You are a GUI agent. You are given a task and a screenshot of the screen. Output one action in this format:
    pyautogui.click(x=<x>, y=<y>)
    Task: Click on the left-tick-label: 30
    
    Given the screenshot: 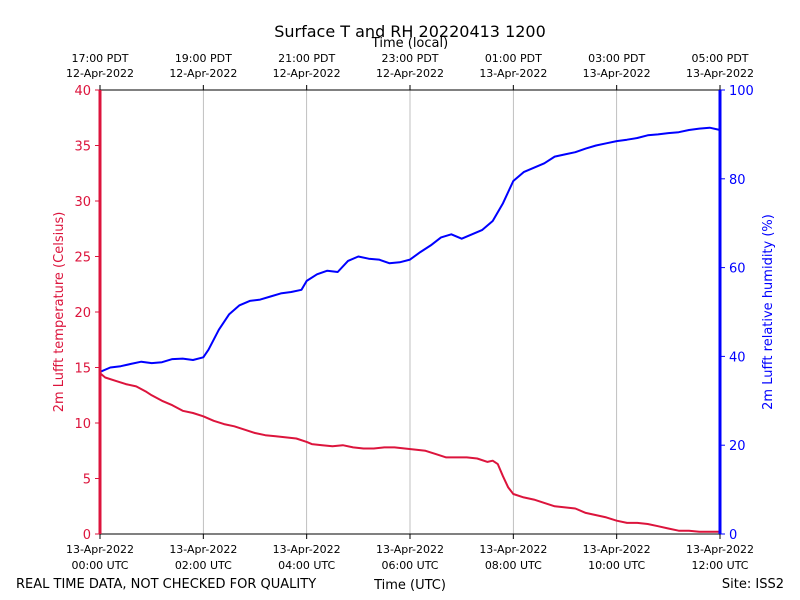 What is the action you would take?
    pyautogui.click(x=82, y=202)
    